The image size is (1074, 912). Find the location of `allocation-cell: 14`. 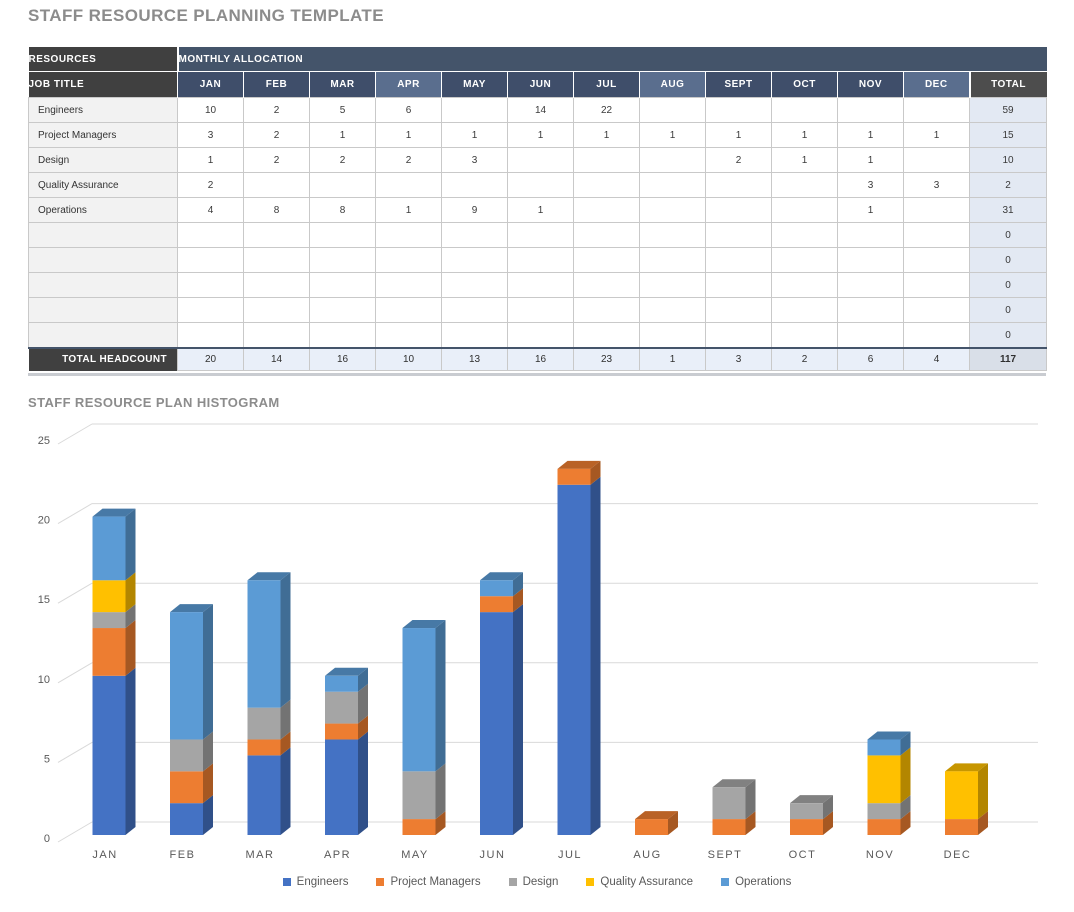

allocation-cell: 14 is located at coordinates (540, 110).